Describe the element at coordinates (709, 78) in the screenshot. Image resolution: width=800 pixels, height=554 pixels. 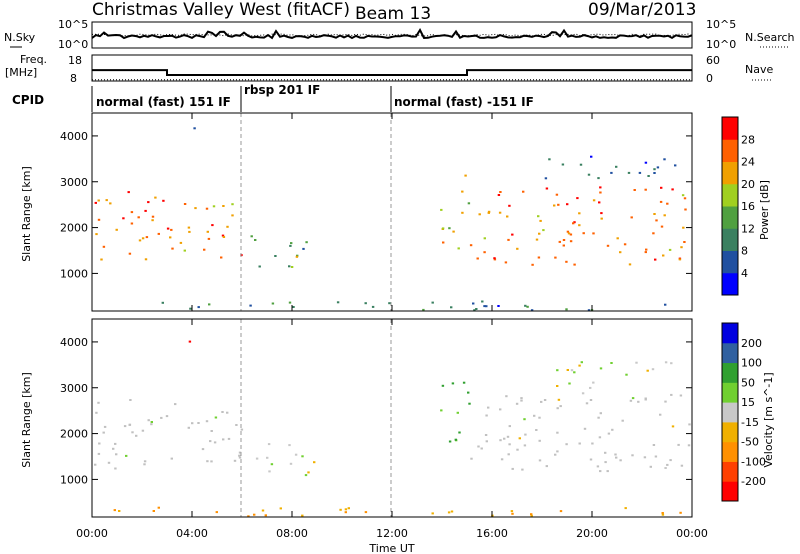
I see `nave-tick-bottom: 0` at that location.